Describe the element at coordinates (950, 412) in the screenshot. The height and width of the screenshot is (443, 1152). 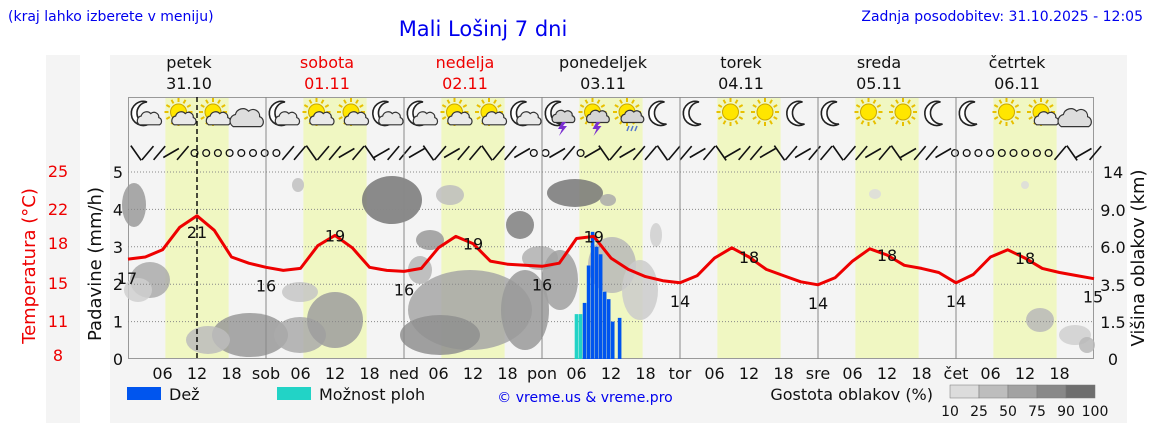
I see `density-step-label: 10` at that location.